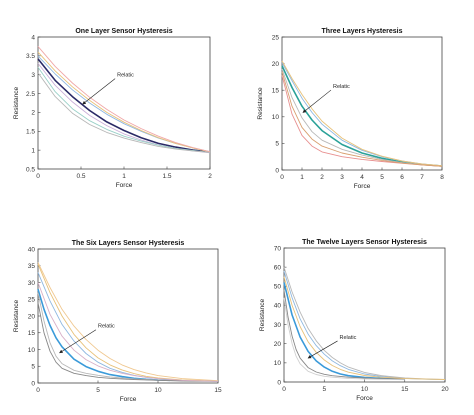 The height and width of the screenshot is (415, 474). What do you see at coordinates (30, 94) in the screenshot?
I see `y-tick-label: 2.5` at bounding box center [30, 94].